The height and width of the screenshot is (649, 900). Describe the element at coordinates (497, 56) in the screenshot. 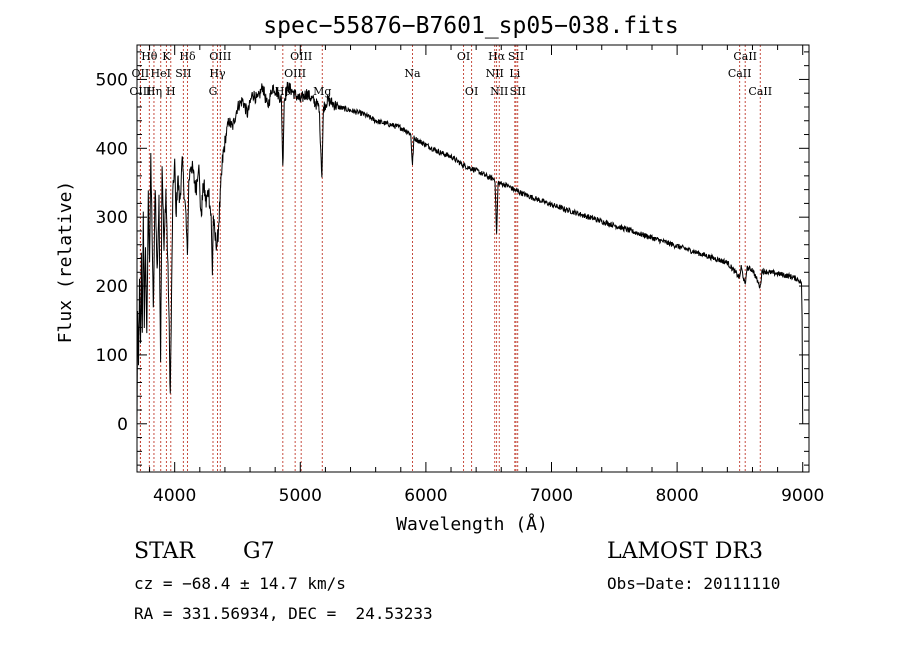

I see `line-marker-label-19: Hα` at that location.